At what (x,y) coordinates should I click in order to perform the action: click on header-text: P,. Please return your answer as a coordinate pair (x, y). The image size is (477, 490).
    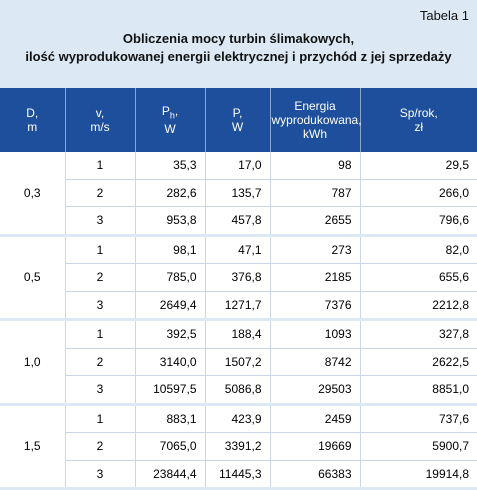
    Looking at the image, I should click on (238, 113).